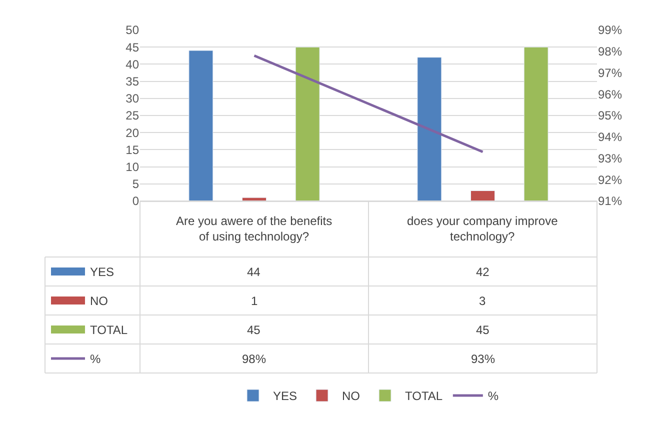  I want to click on y2-tick-label: 93%, so click(610, 158).